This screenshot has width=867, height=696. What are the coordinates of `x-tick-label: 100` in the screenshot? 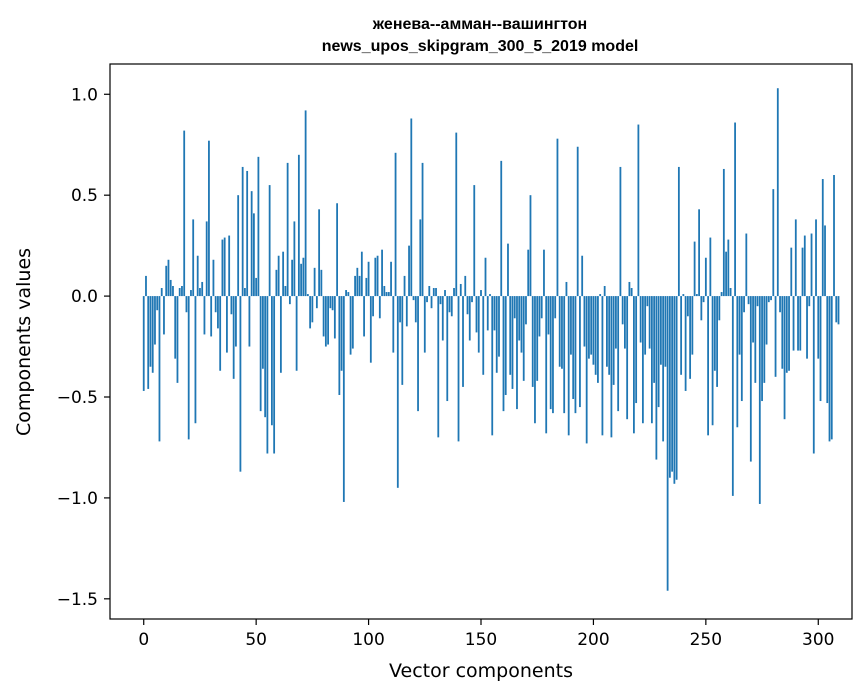 It's located at (368, 640).